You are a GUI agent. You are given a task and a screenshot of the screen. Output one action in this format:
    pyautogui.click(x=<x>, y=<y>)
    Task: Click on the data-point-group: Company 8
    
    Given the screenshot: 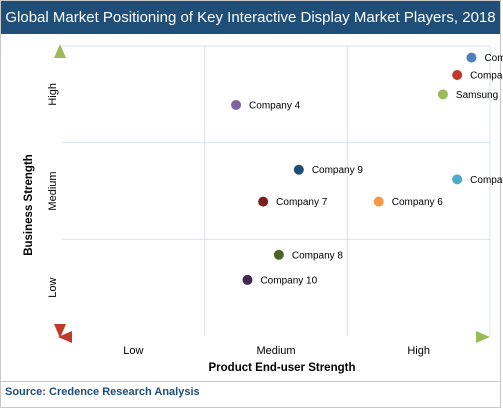 What is the action you would take?
    pyautogui.click(x=308, y=255)
    